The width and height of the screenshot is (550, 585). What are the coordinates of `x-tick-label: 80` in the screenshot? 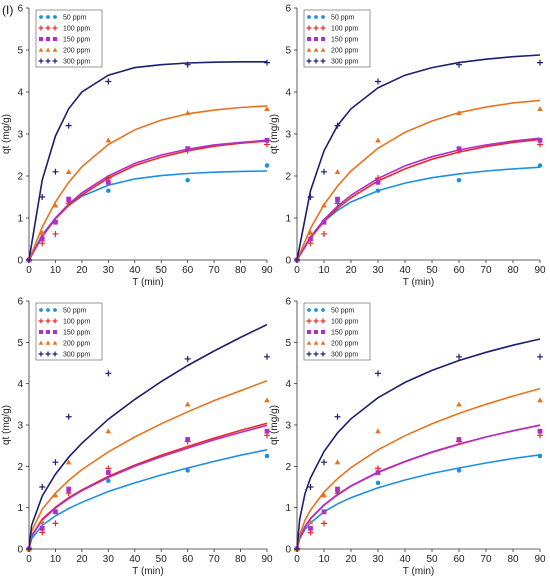 It's located at (241, 270).